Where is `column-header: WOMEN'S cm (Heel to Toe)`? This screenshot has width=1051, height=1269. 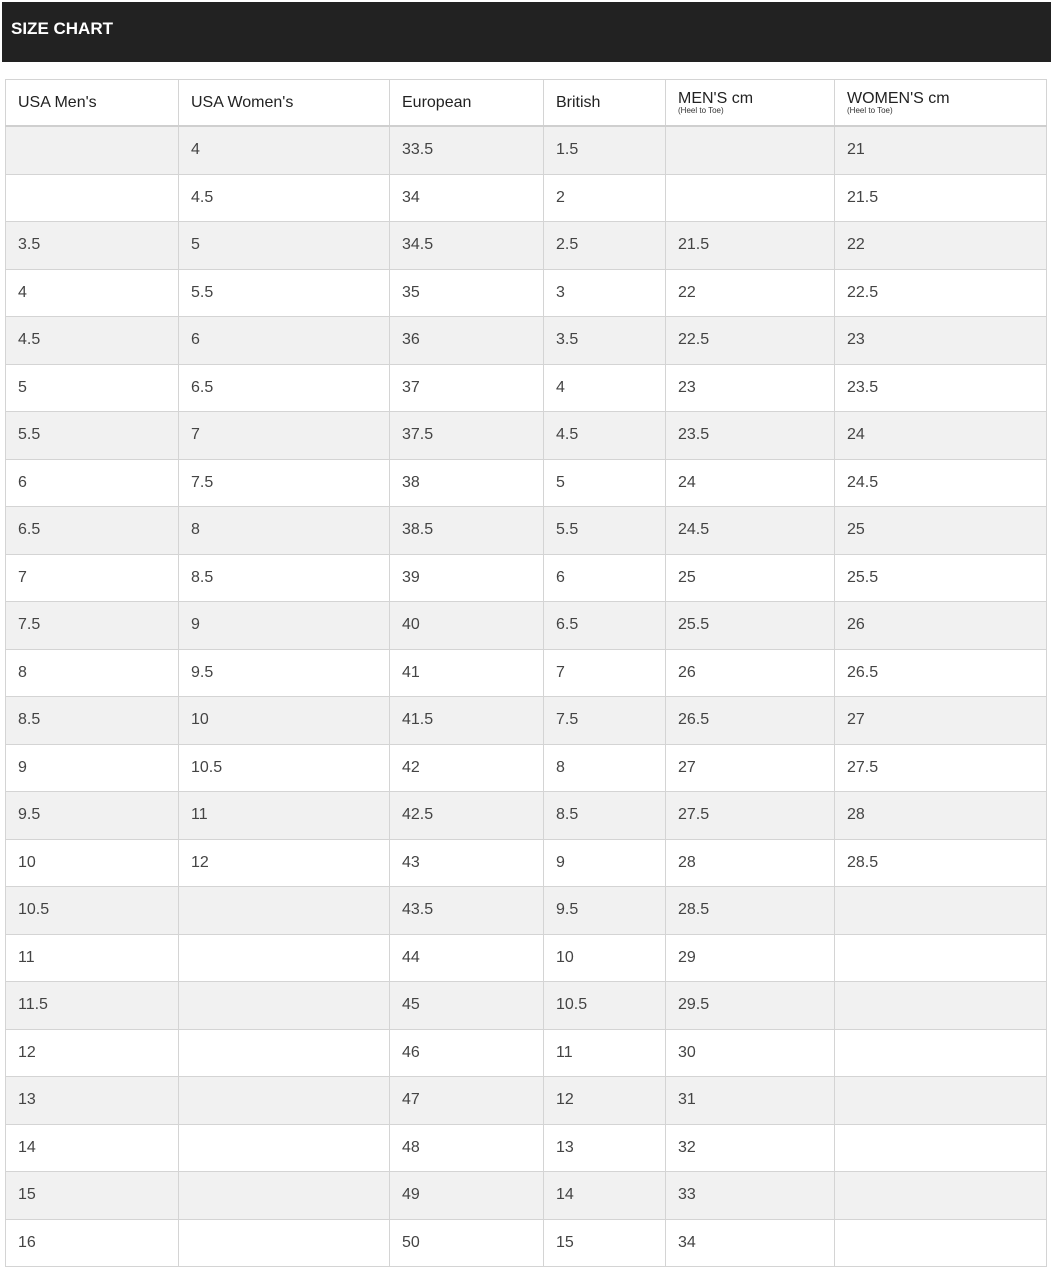
column-header: WOMEN'S cm (Heel to Toe) is located at coordinates (940, 103).